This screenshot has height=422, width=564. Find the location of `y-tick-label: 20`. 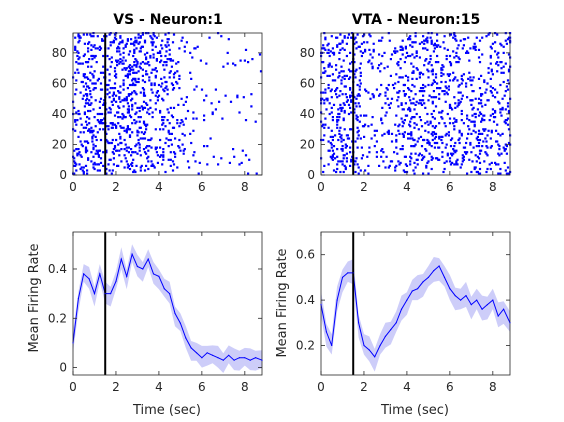

y-tick-label: 20 is located at coordinates (59, 144).